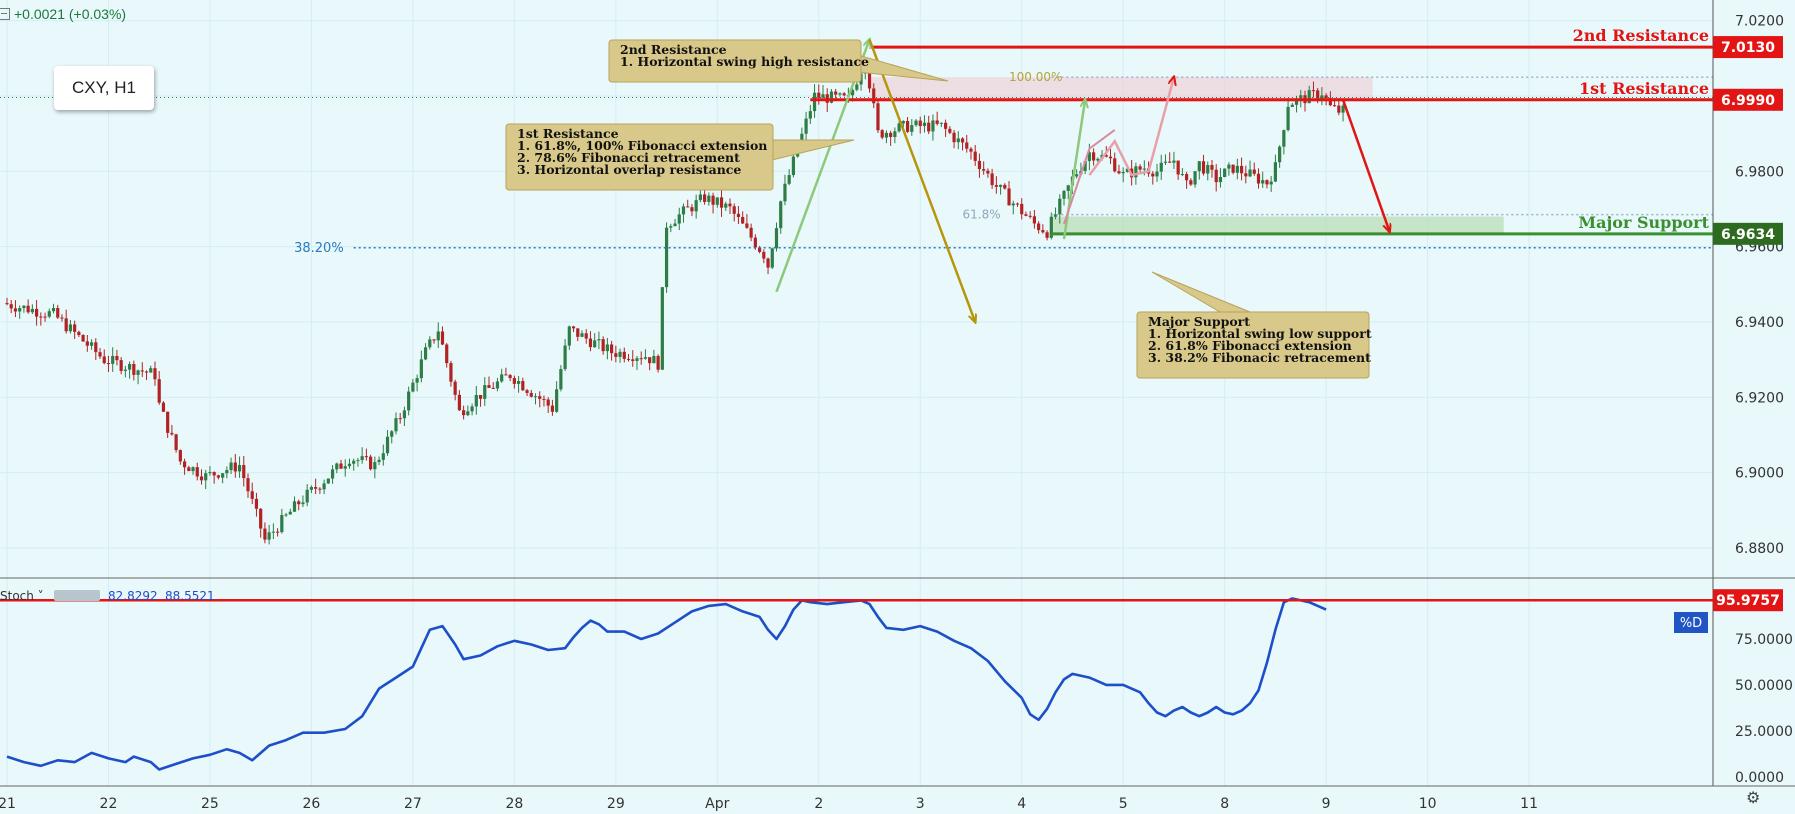  I want to click on stoch-d-tag, so click(1691, 622).